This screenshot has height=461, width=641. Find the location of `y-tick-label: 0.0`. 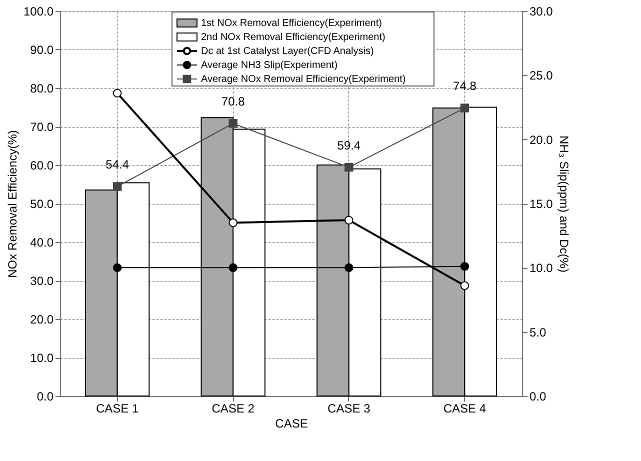

y-tick-label: 0.0 is located at coordinates (45, 397).